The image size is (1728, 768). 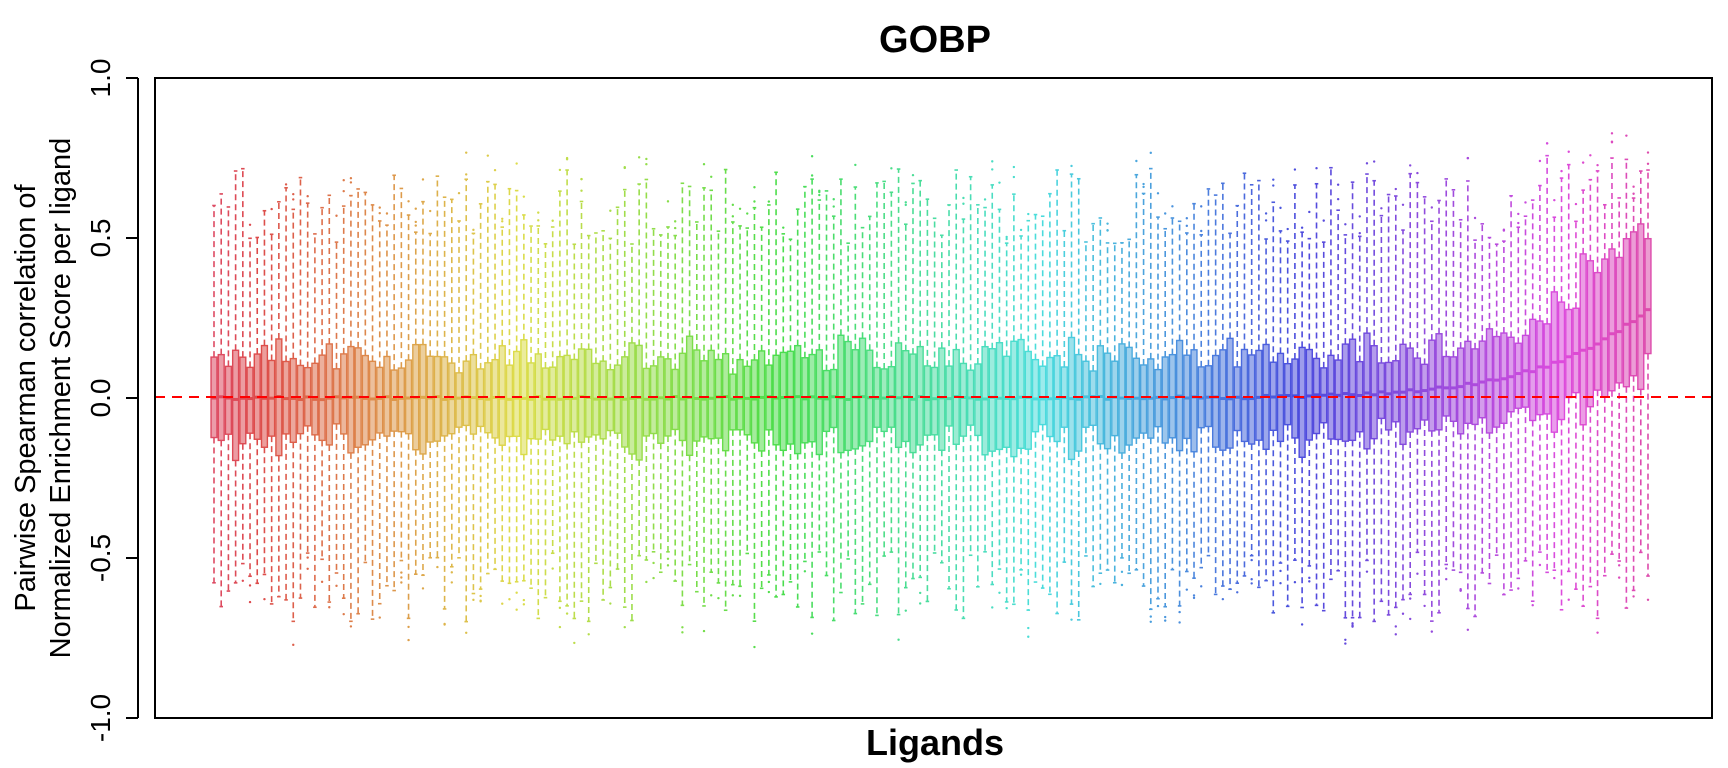 I want to click on y-axis: -1.0 -0.5 0.0 0.5 1.0, so click(x=112, y=400).